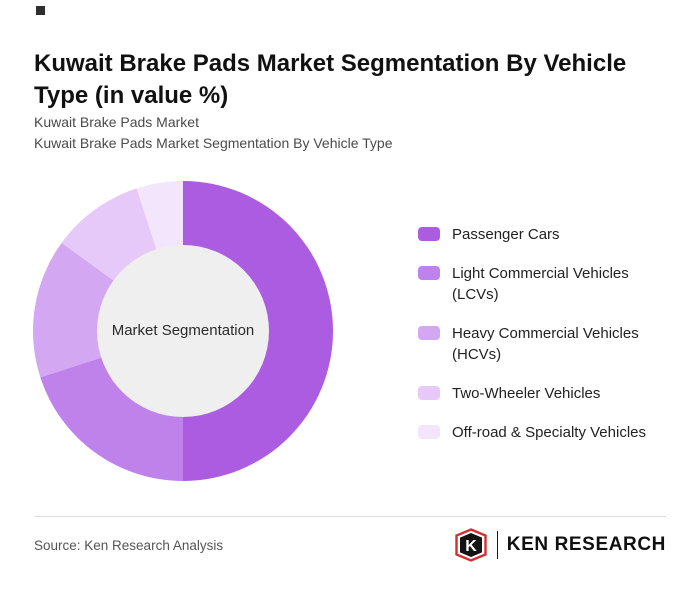 The width and height of the screenshot is (700, 591). I want to click on legend-item-3: Two-Wheeler Vehicles, so click(544, 393).